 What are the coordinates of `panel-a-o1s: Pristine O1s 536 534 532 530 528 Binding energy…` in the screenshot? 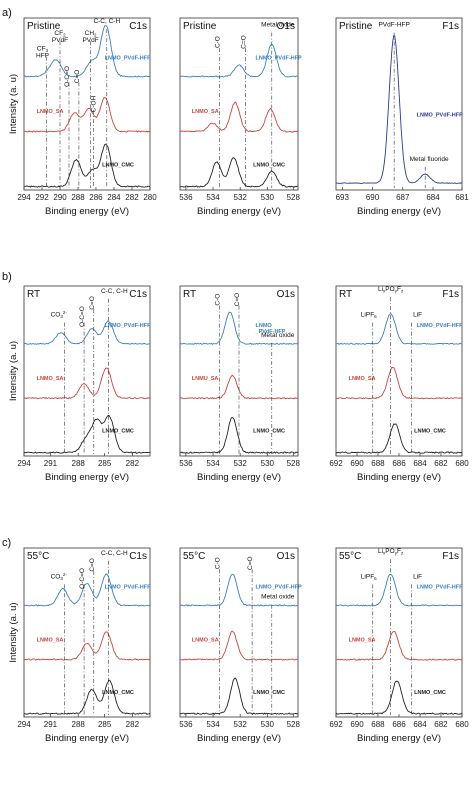 It's located at (240, 117).